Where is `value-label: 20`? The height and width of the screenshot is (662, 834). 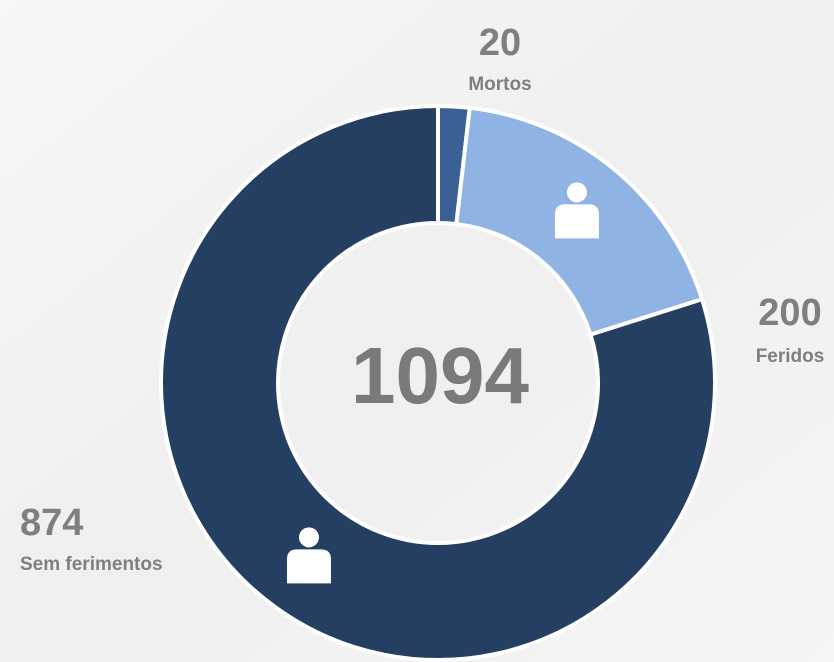
value-label: 20 is located at coordinates (500, 43).